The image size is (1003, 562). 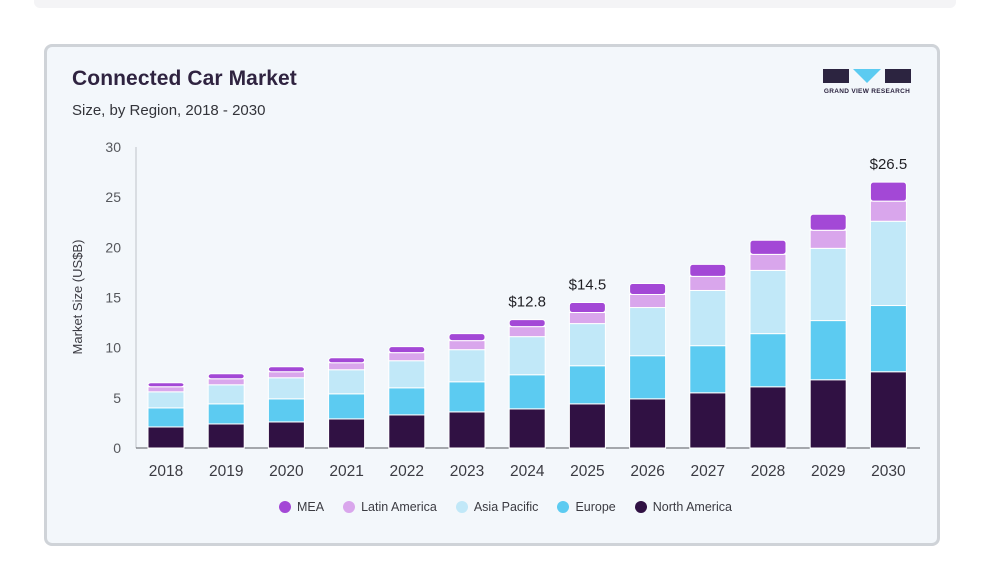 What do you see at coordinates (286, 471) in the screenshot?
I see `x-tick-label: 2020` at bounding box center [286, 471].